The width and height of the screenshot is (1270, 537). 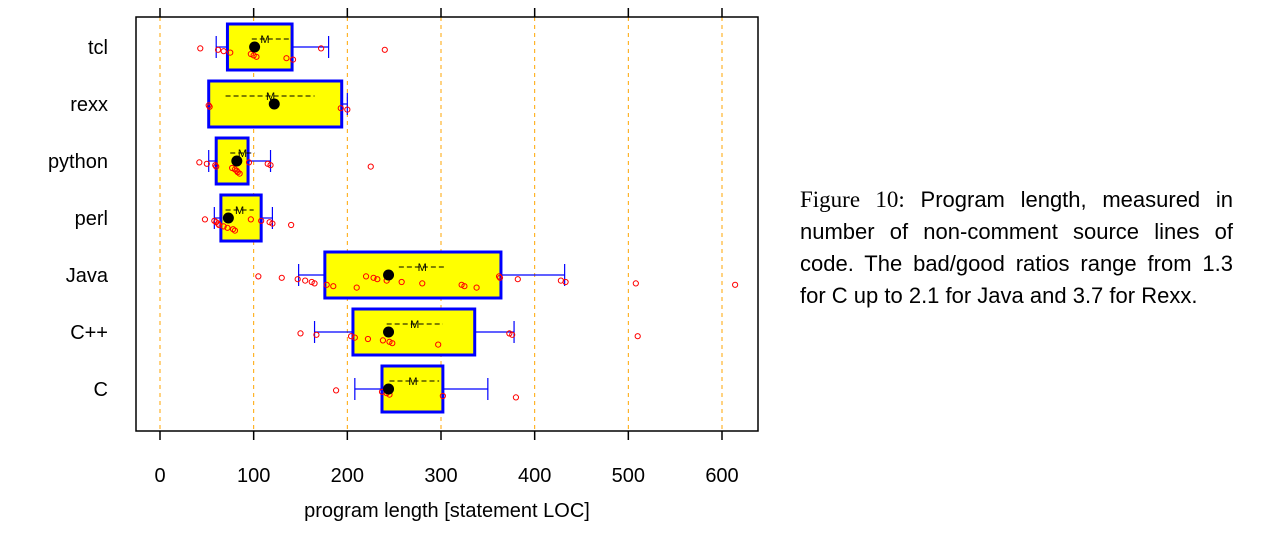 What do you see at coordinates (440, 476) in the screenshot?
I see `x-tick-label: 300` at bounding box center [440, 476].